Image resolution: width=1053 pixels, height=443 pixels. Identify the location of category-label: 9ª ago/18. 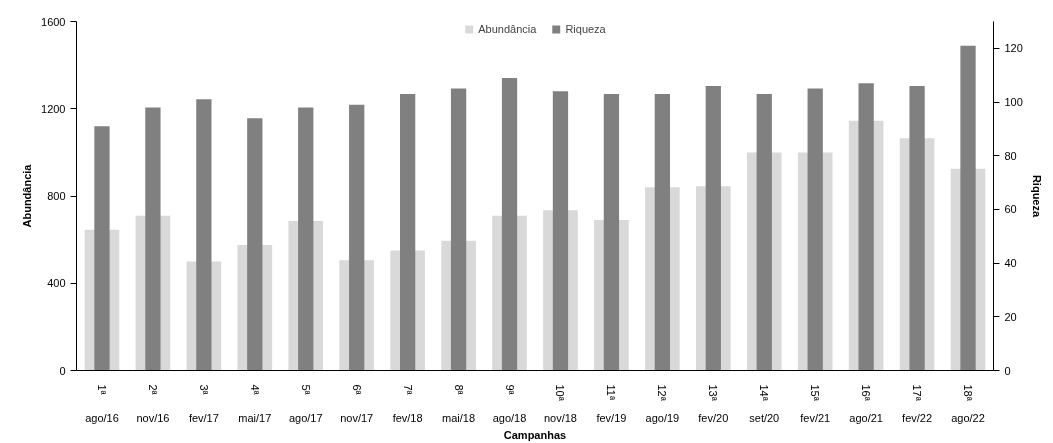
(509, 404).